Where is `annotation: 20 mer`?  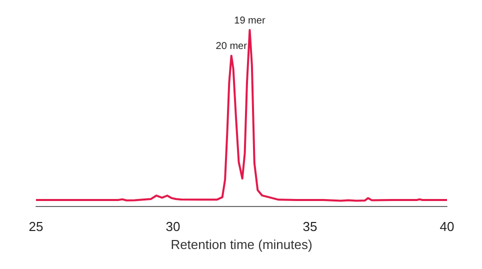
annotation: 20 mer is located at coordinates (232, 46).